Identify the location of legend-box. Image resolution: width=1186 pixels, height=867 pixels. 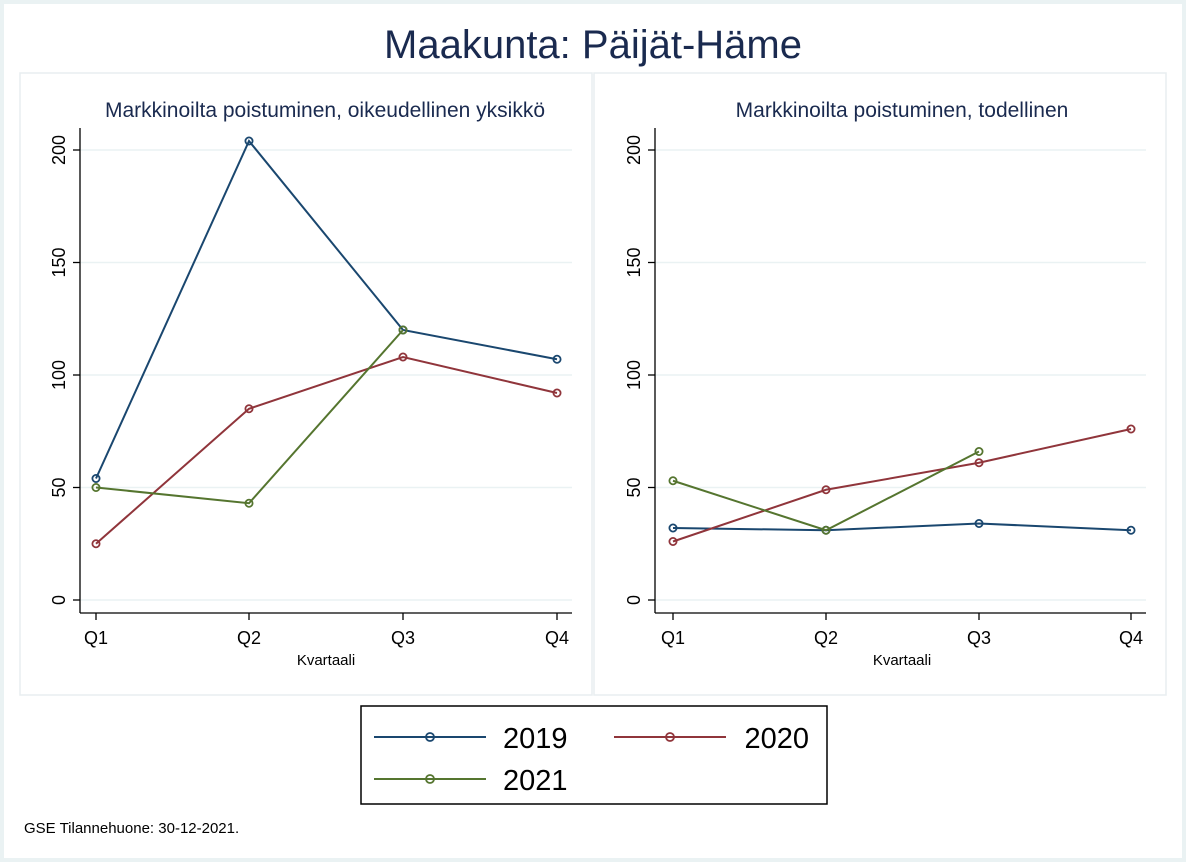
(594, 755).